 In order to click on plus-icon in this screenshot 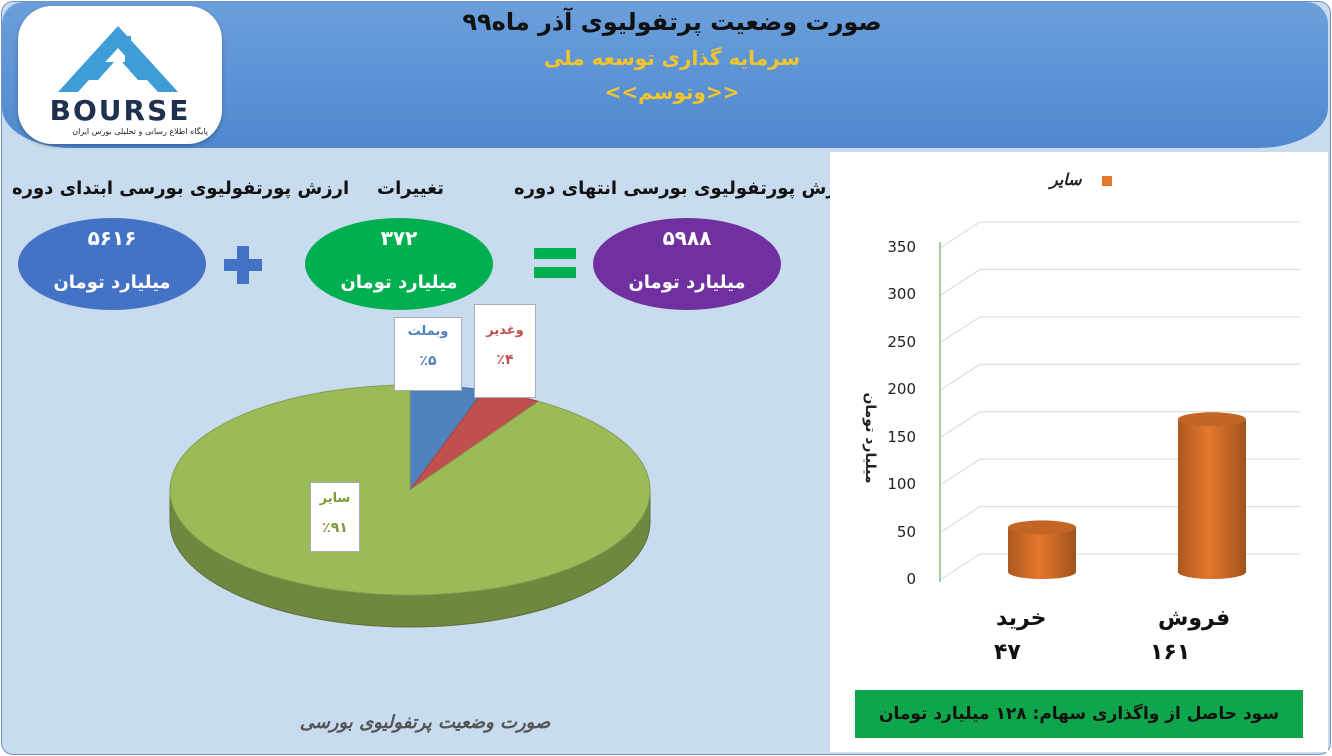, I will do `click(243, 265)`.